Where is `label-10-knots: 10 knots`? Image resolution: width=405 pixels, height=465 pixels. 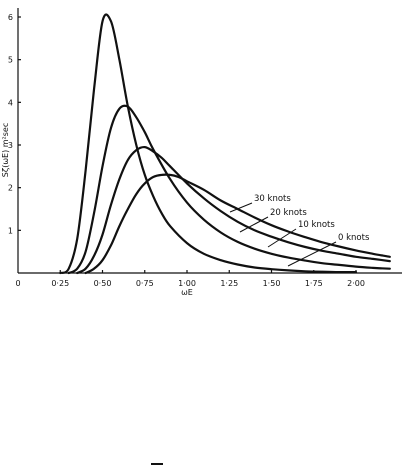
label-10-knots: 10 knots is located at coordinates (316, 225).